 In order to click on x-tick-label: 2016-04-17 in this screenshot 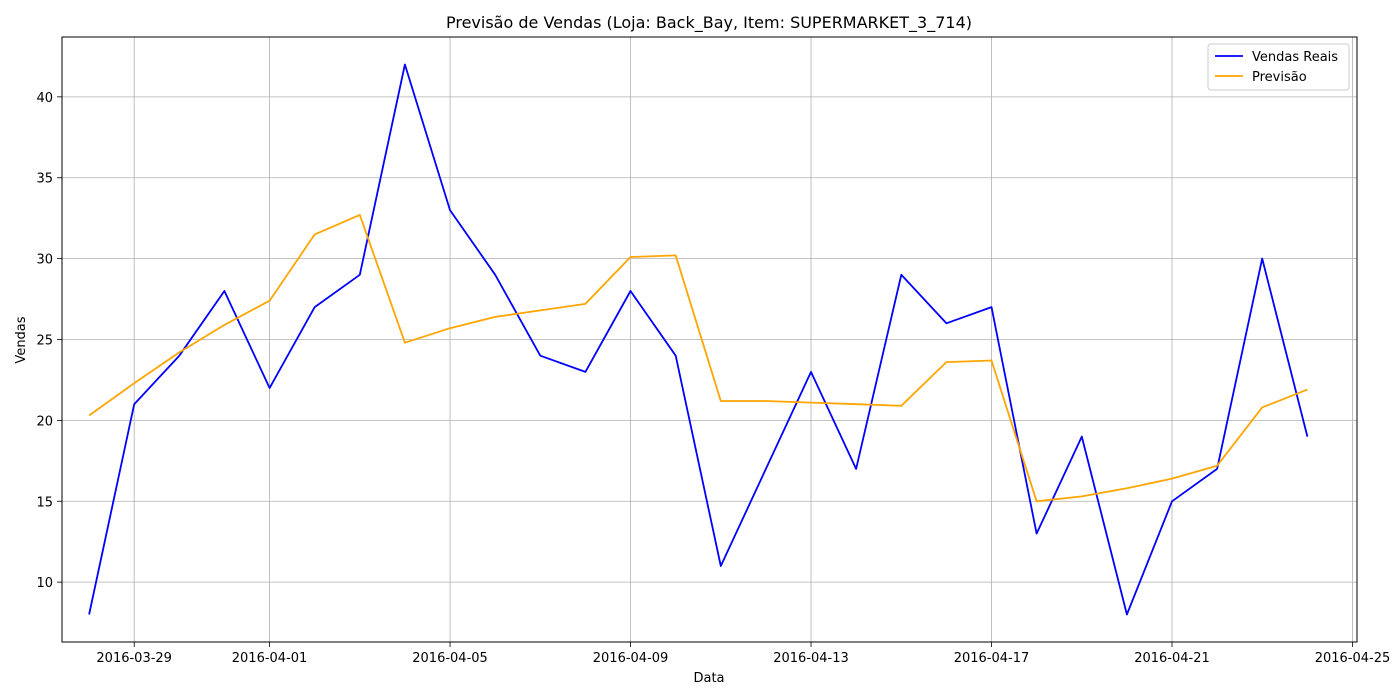, I will do `click(992, 658)`.